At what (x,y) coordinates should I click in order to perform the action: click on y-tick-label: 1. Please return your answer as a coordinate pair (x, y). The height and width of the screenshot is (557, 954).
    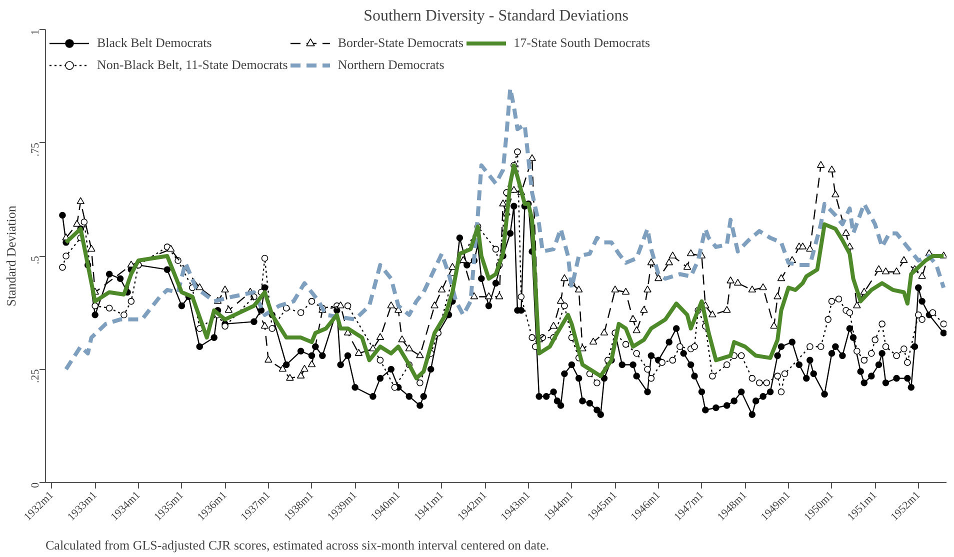
    Looking at the image, I should click on (36, 32).